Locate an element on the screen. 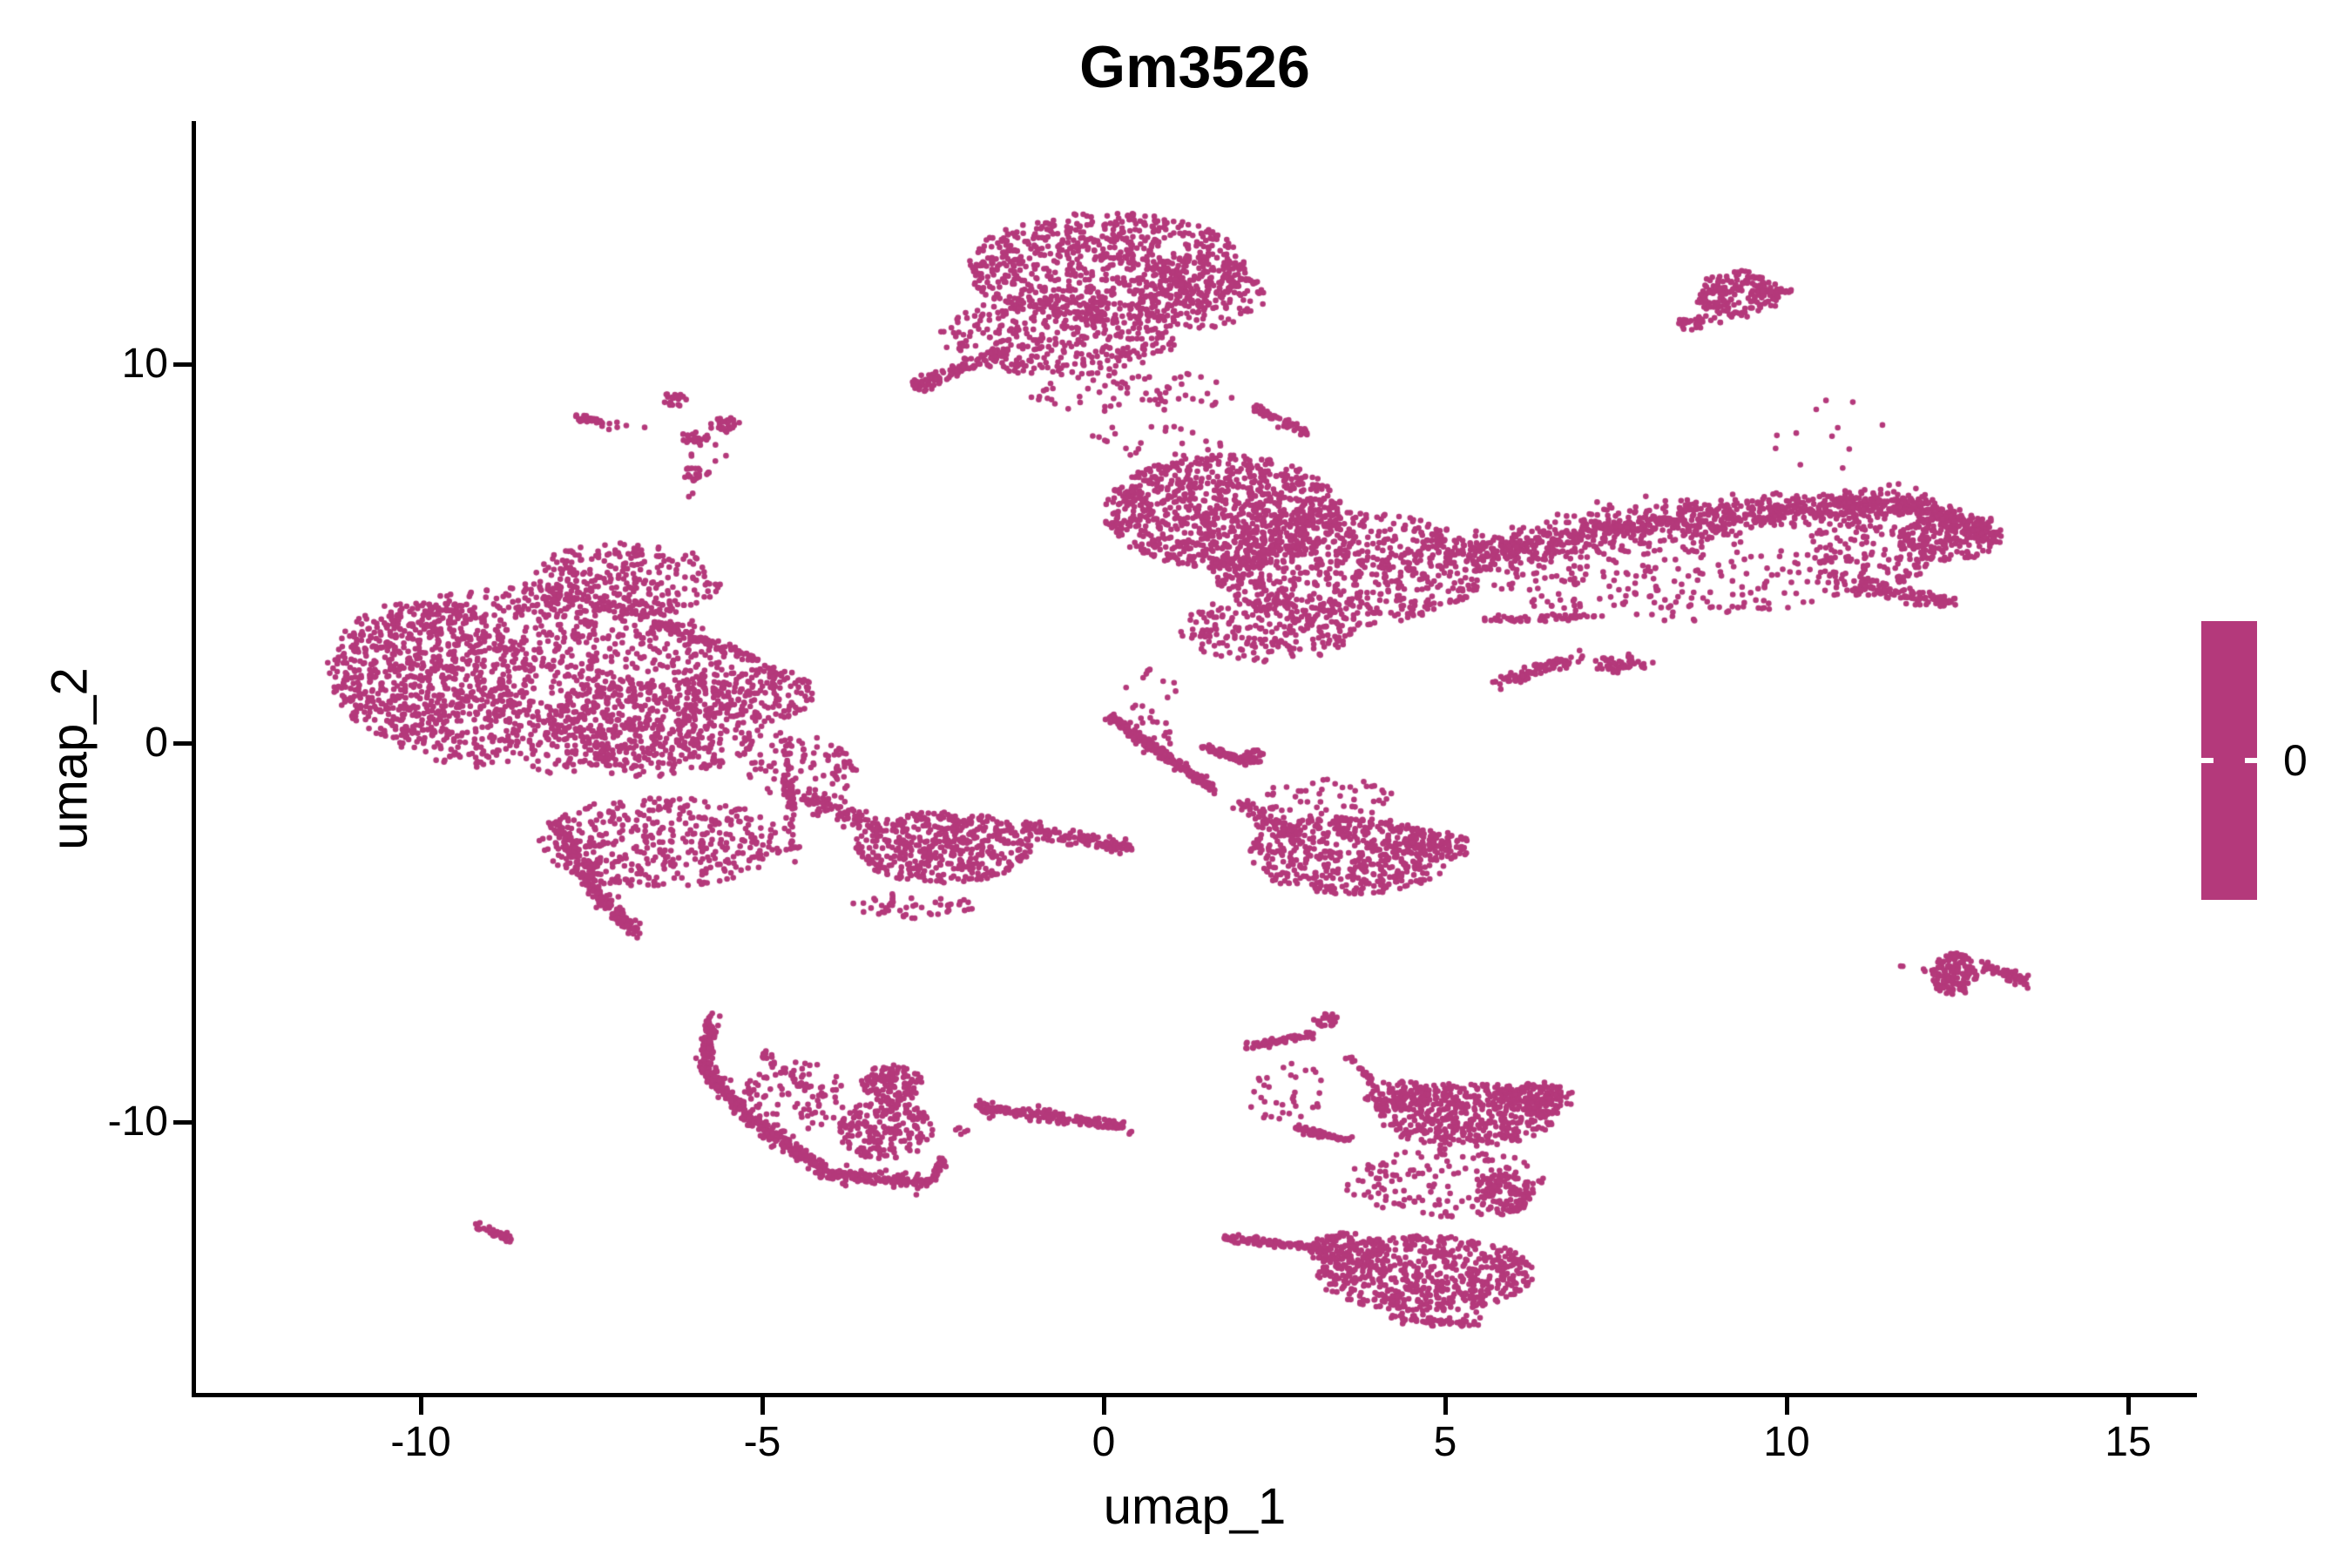 Image resolution: width=2352 pixels, height=1568 pixels. x-tick-label: 5 is located at coordinates (1445, 1442).